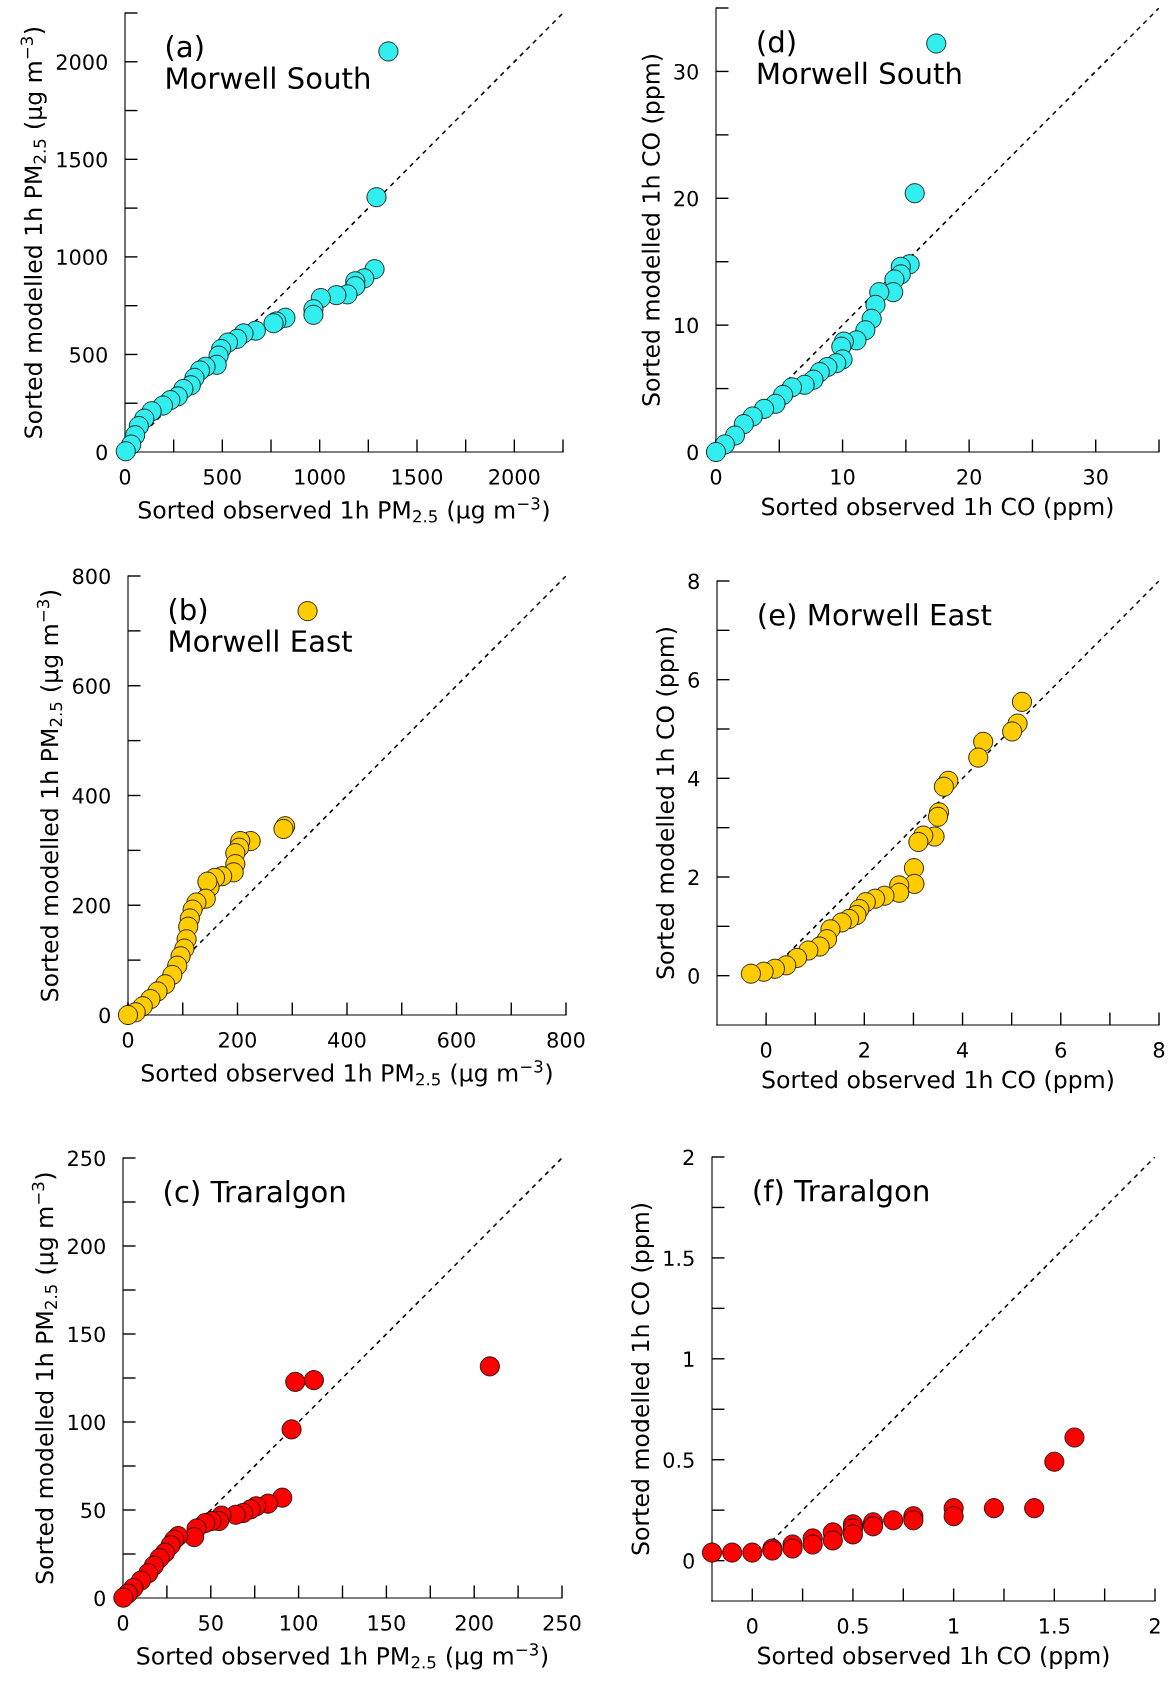 This screenshot has width=1173, height=1692. Describe the element at coordinates (255, 1194) in the screenshot. I see `annotation: (c) Traralgon` at that location.